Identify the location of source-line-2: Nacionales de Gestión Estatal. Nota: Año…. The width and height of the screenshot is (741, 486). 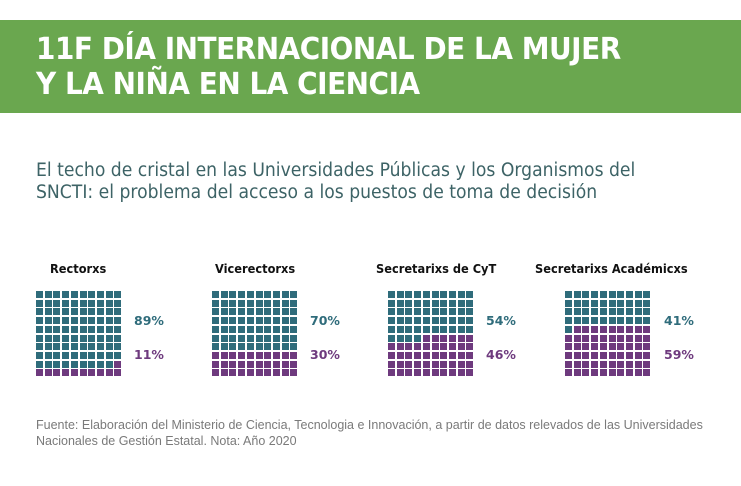
(166, 441).